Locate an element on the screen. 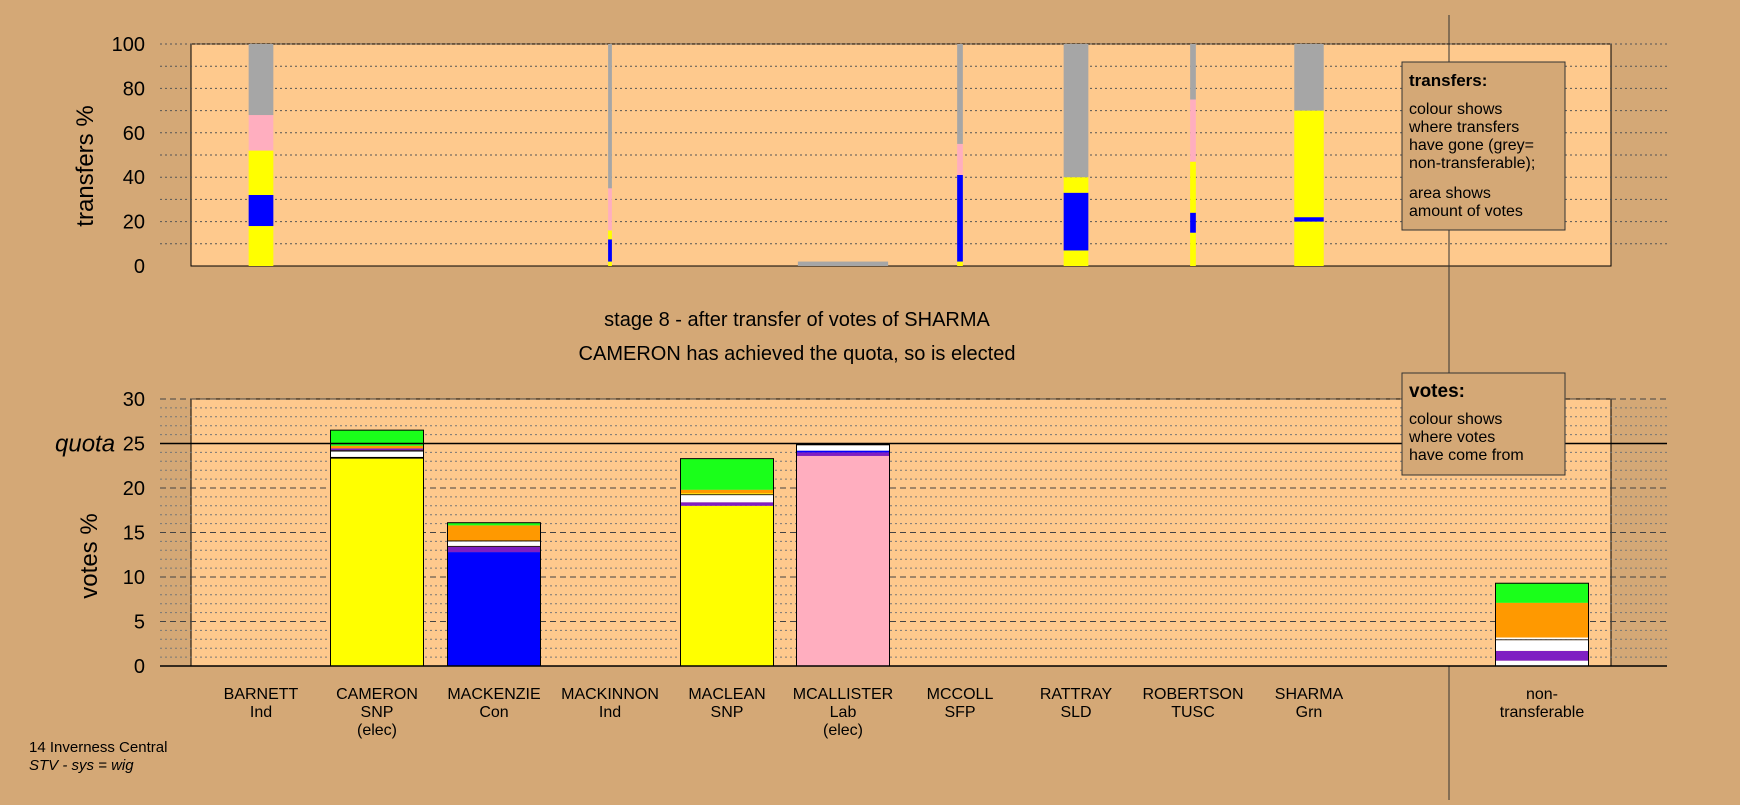  votes-axis-title: votes % is located at coordinates (89, 555).